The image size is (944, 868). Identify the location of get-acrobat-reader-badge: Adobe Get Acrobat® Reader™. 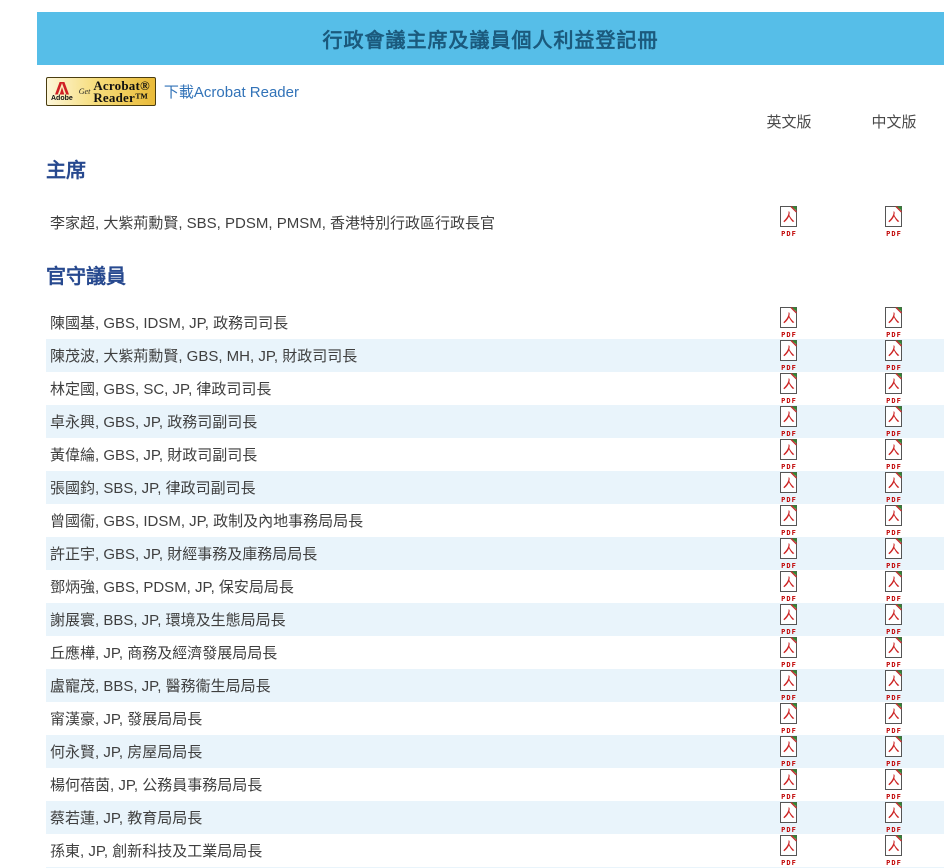
(101, 91).